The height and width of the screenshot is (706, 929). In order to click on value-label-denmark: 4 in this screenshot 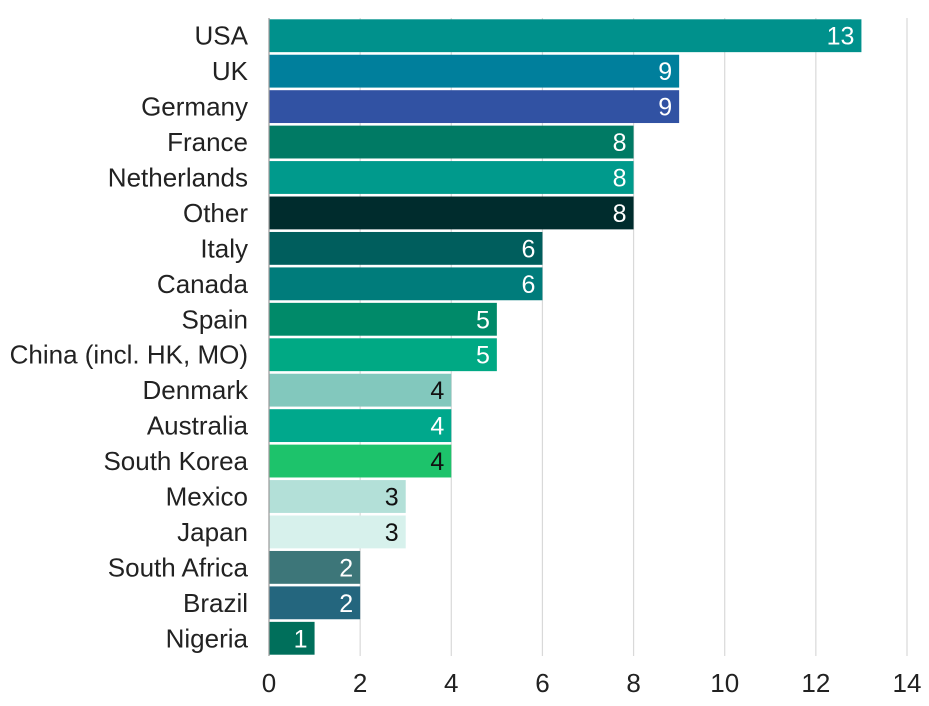, I will do `click(437, 391)`.